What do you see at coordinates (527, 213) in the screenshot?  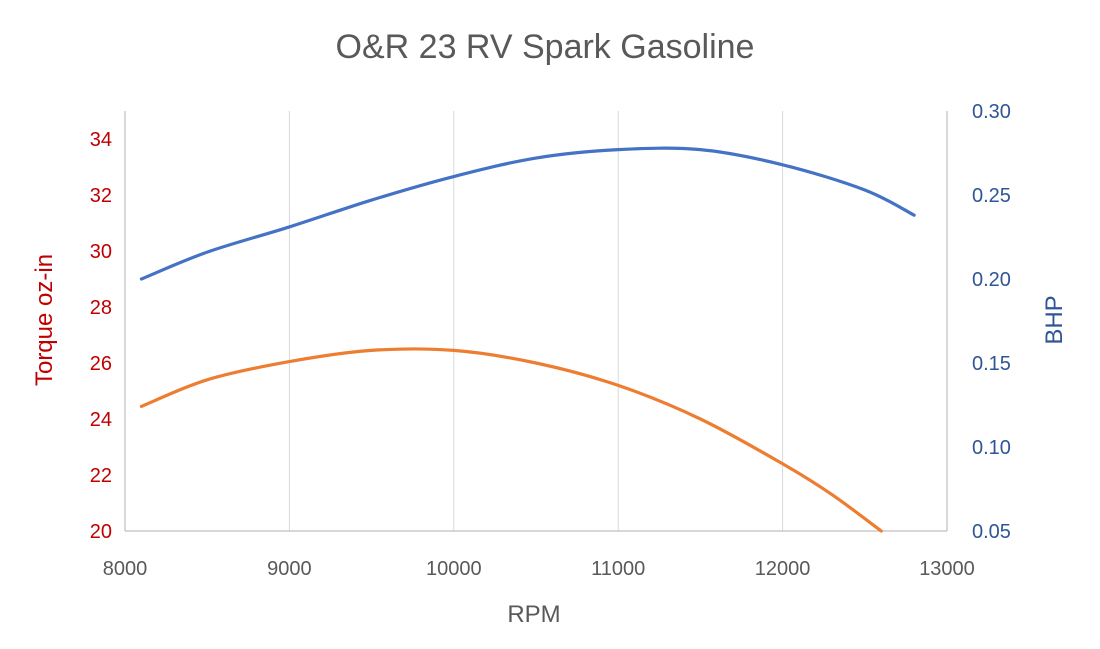 I see `bhp-series-line` at bounding box center [527, 213].